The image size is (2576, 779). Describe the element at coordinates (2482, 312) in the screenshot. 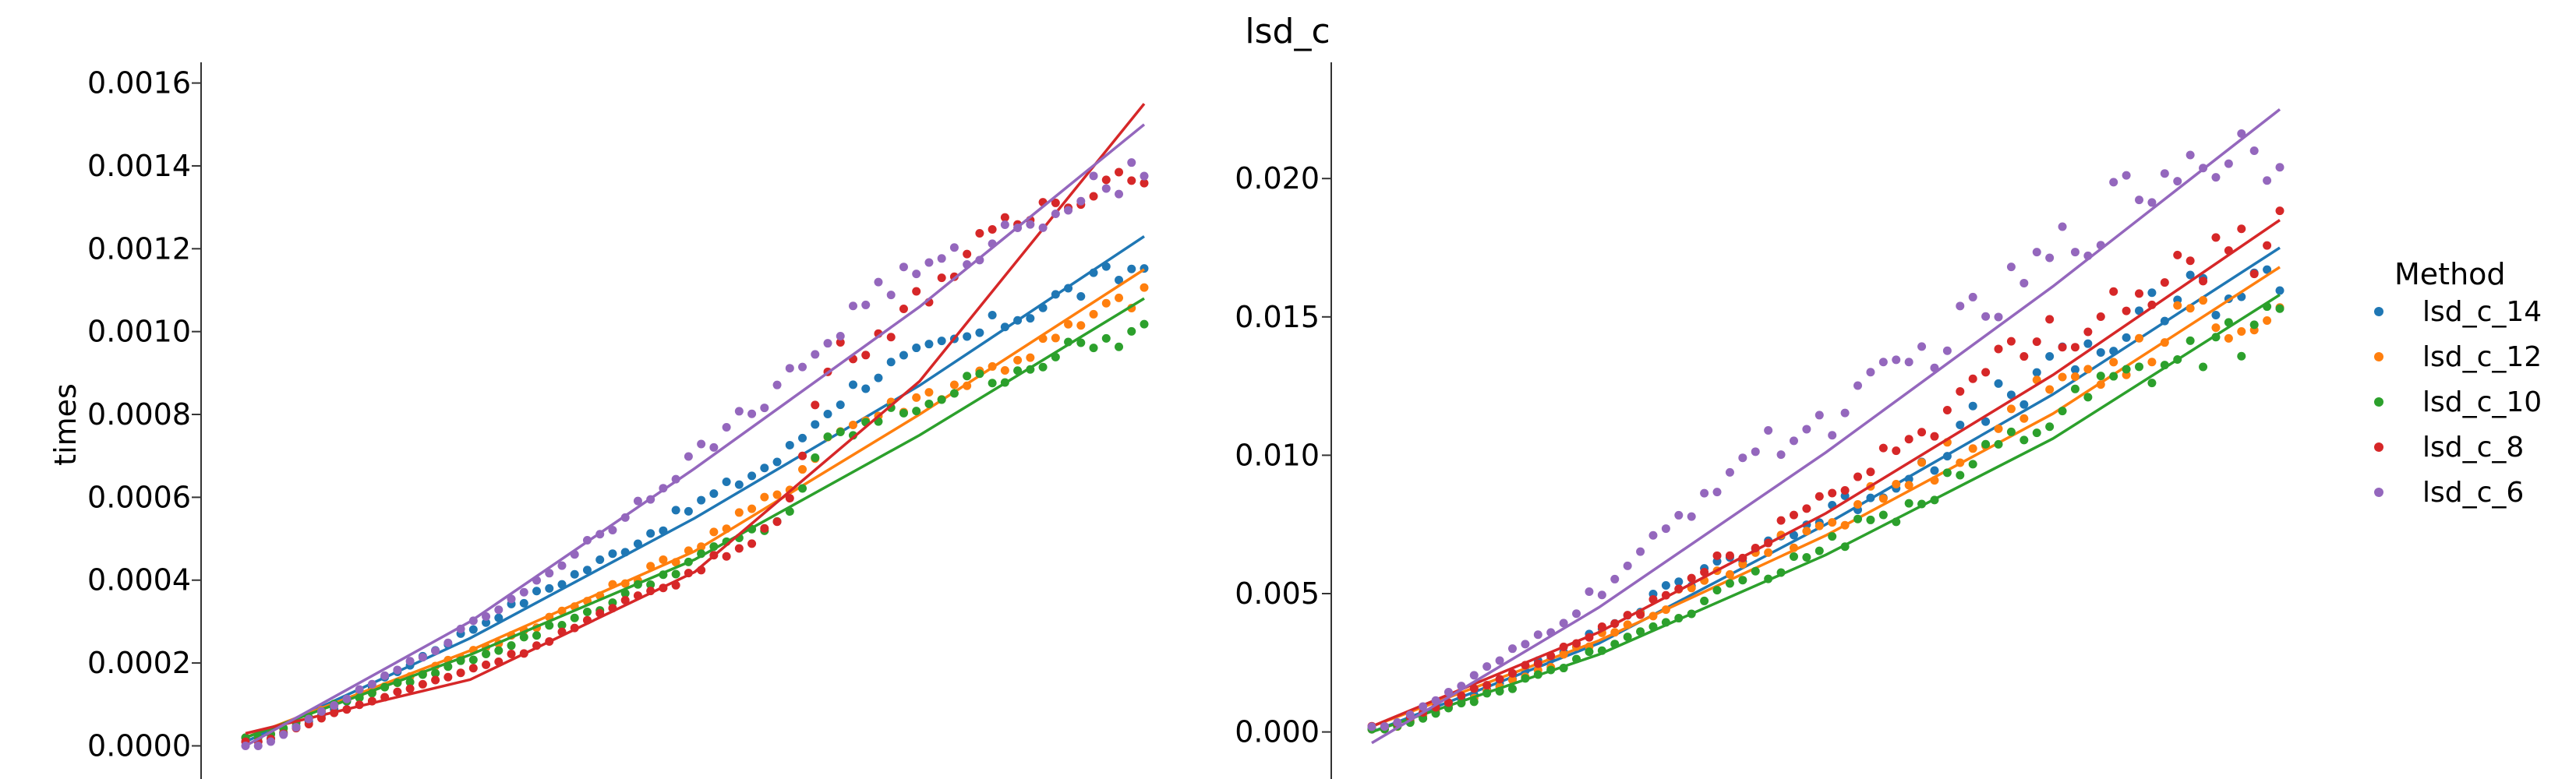

I see `legend-label-lsd_c_14: lsd_c_14` at that location.